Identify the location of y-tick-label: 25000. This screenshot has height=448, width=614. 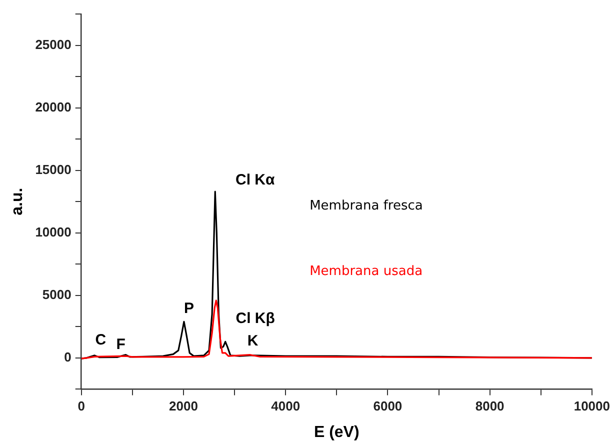
(53, 44).